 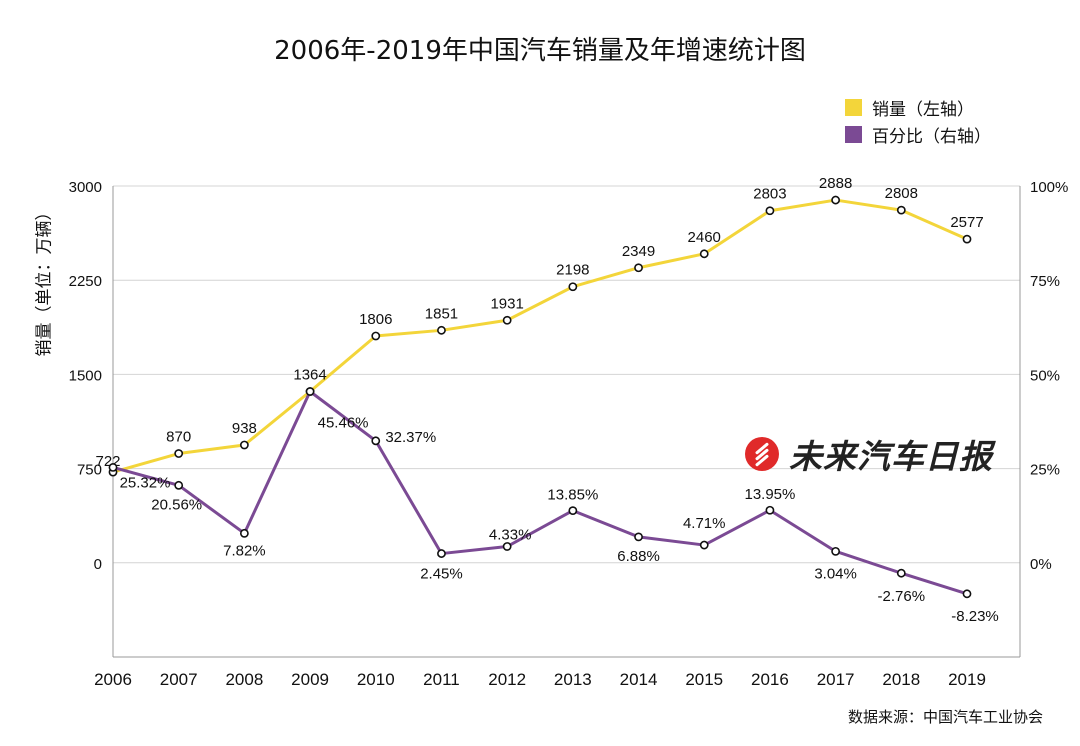 What do you see at coordinates (145, 482) in the screenshot?
I see `data-label: 25.32%` at bounding box center [145, 482].